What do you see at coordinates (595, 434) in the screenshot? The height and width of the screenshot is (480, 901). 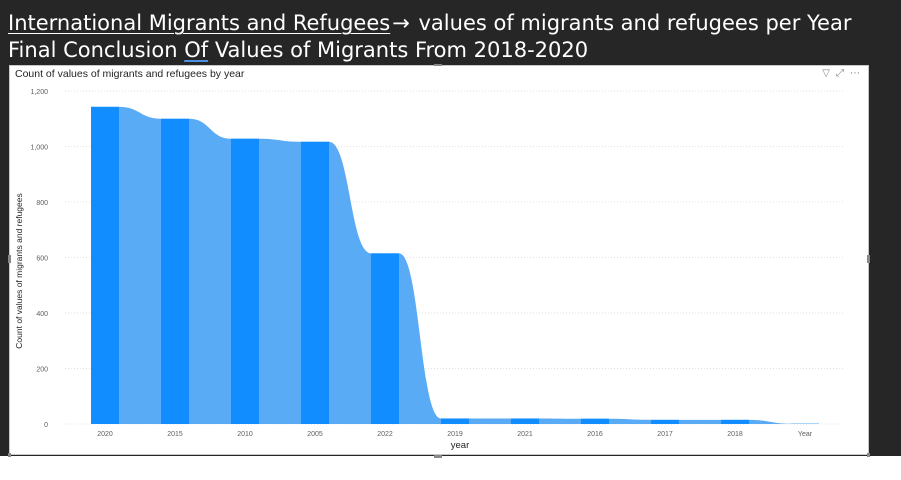 I see `x-tick-label: 2016` at bounding box center [595, 434].